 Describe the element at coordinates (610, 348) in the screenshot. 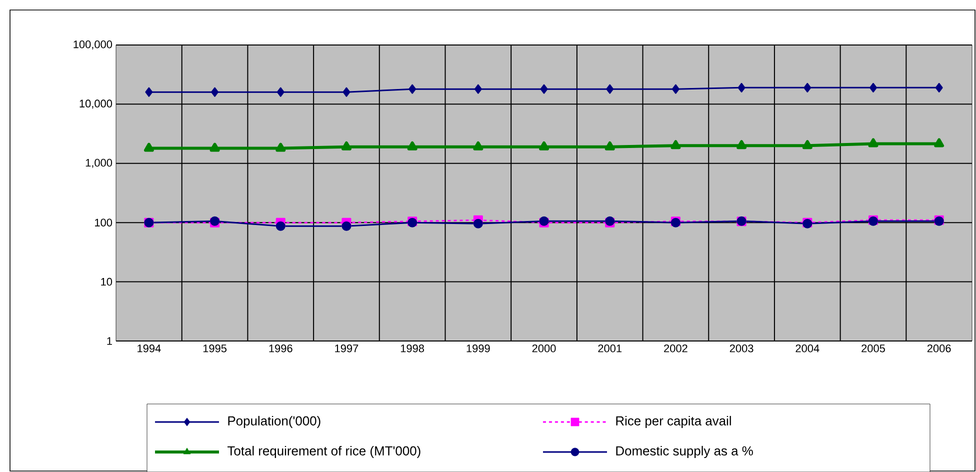

I see `x-tick-label: 2001` at that location.